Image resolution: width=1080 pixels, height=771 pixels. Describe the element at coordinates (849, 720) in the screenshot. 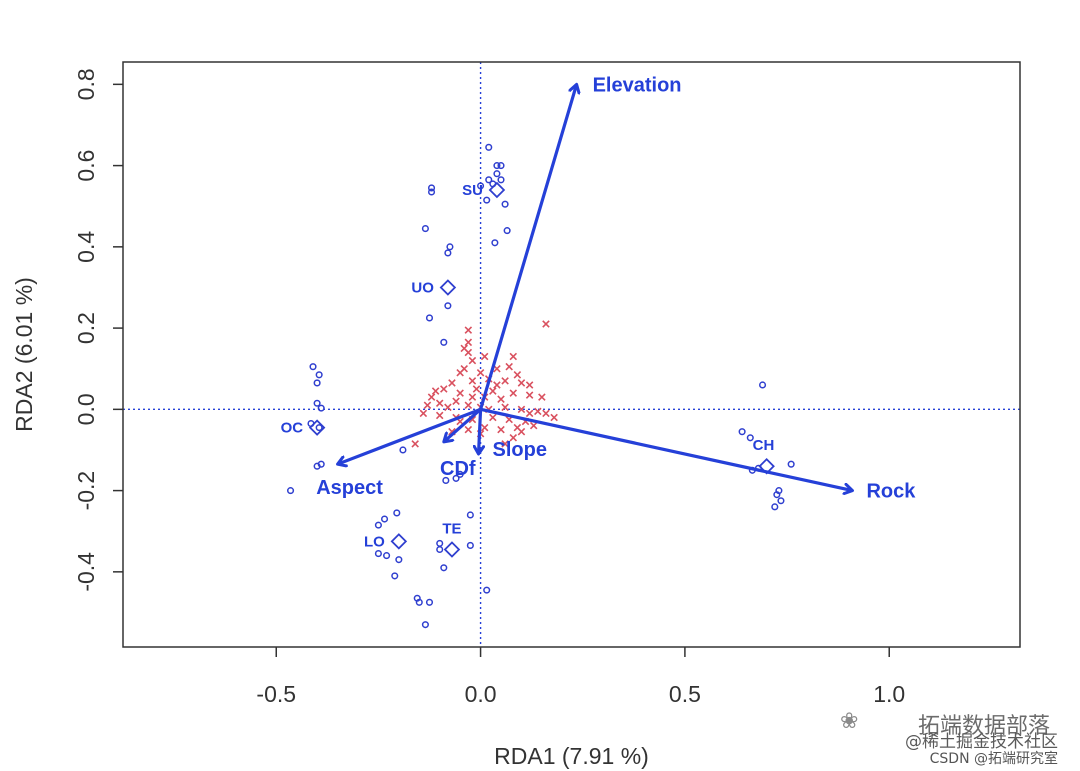

I see `wechat-icon: ❀` at that location.